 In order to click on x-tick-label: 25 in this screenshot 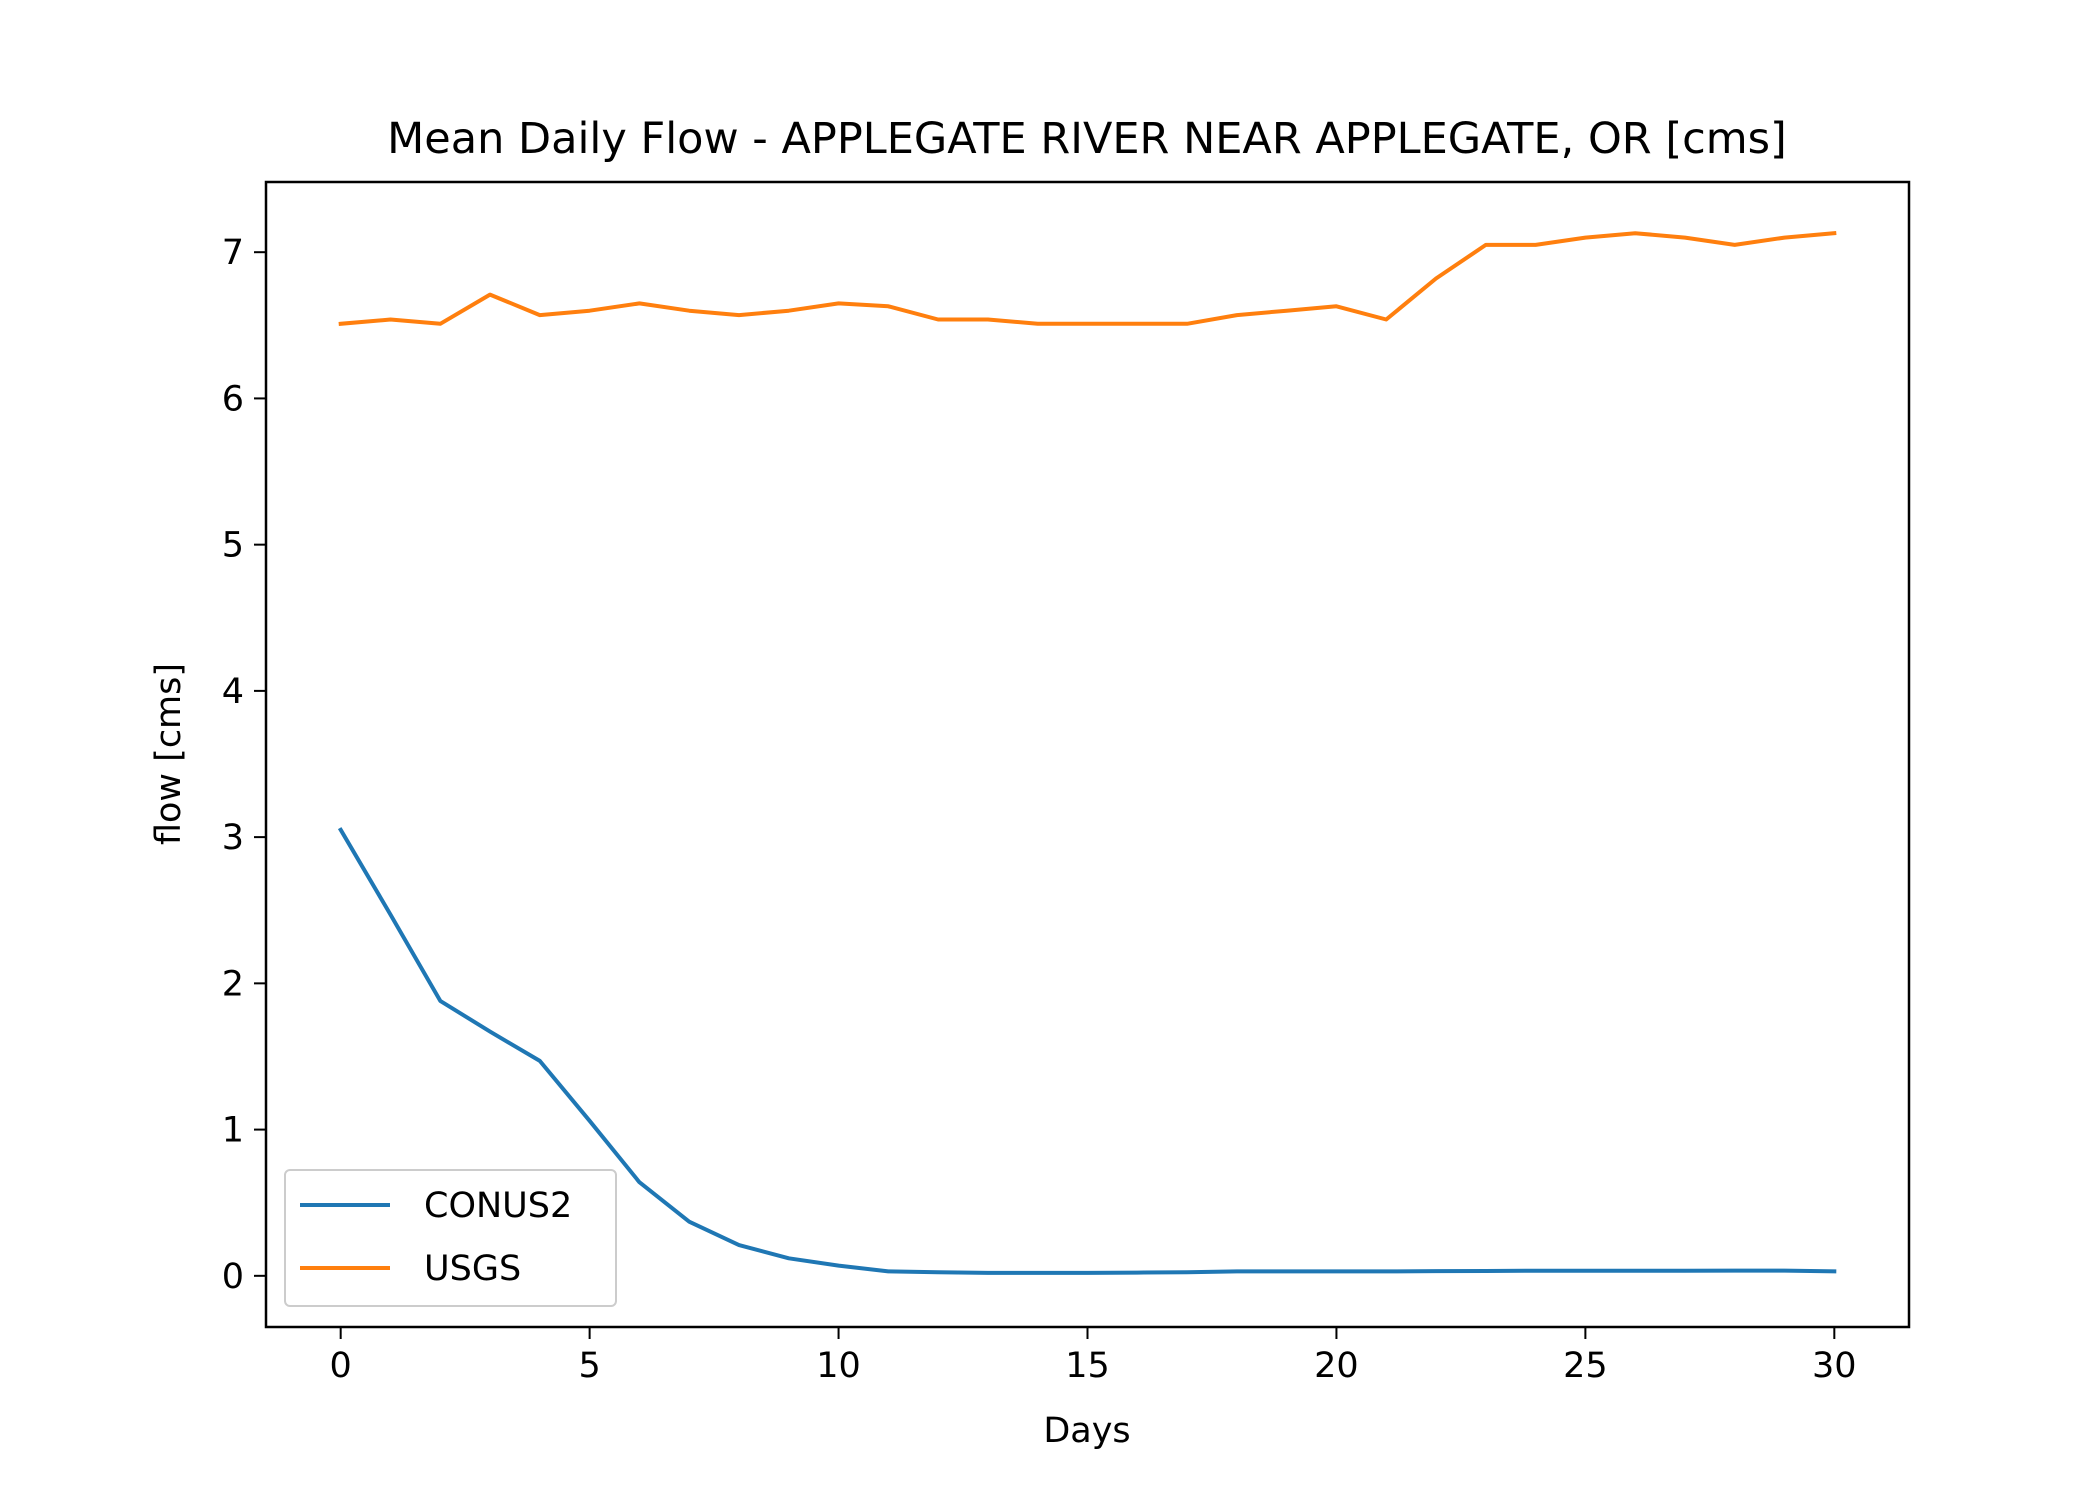, I will do `click(1585, 1366)`.